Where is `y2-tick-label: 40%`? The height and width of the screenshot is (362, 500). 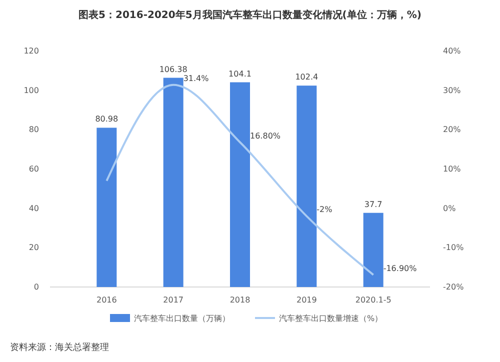 y2-tick-label: 40% is located at coordinates (452, 51).